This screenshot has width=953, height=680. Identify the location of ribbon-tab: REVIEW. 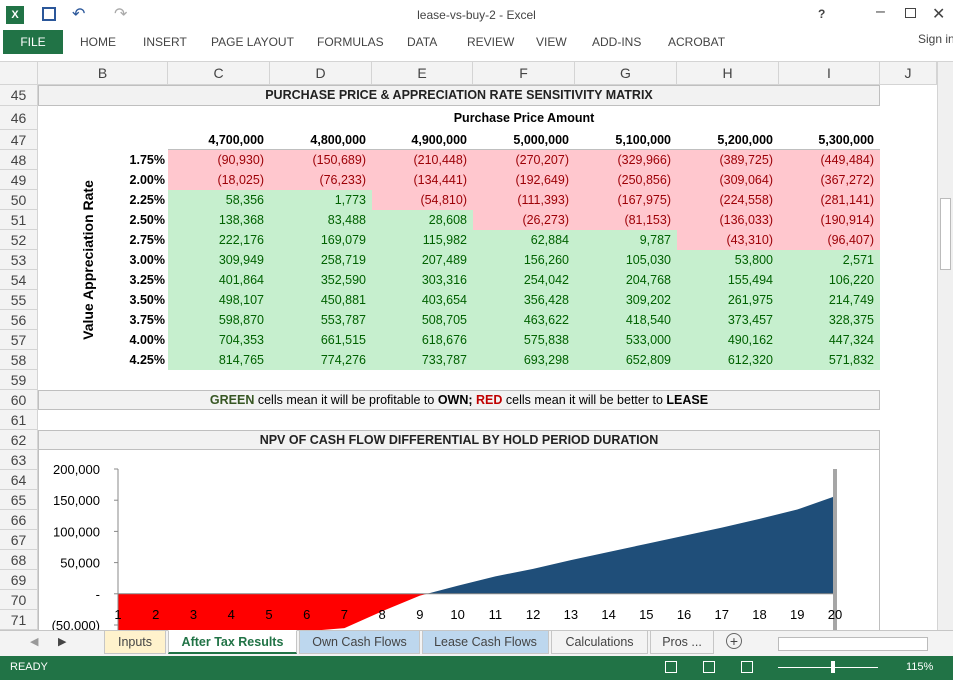
(491, 42).